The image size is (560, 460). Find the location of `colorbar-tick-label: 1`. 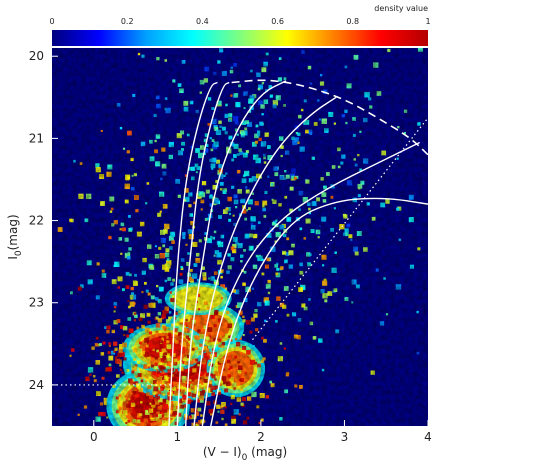

colorbar-tick-label: 1 is located at coordinates (427, 21).